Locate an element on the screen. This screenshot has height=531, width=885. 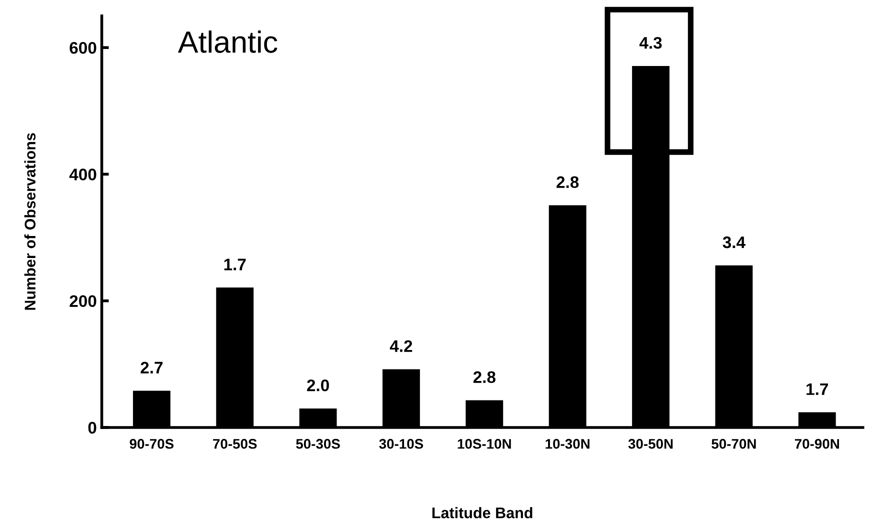
x-tick-label: 70-50S is located at coordinates (235, 443).